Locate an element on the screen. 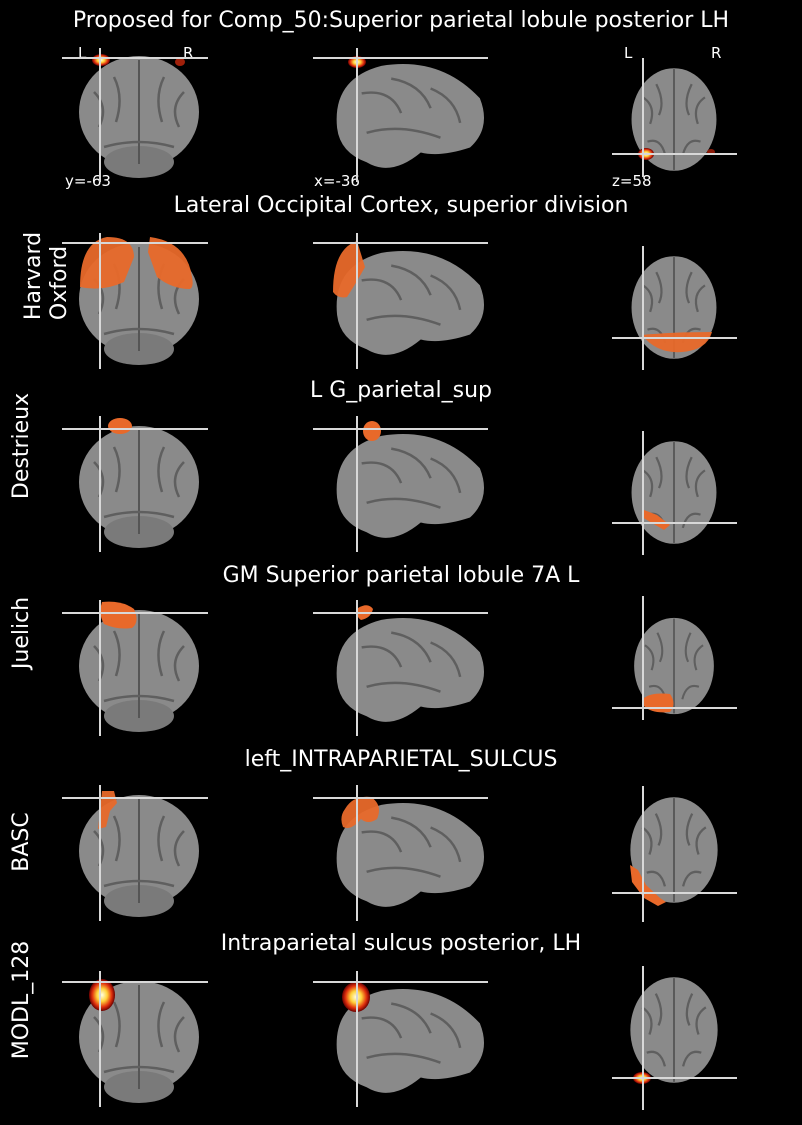 Image resolution: width=802 pixels, height=1125 pixels. row-4-coronal-slice is located at coordinates (135, 853).